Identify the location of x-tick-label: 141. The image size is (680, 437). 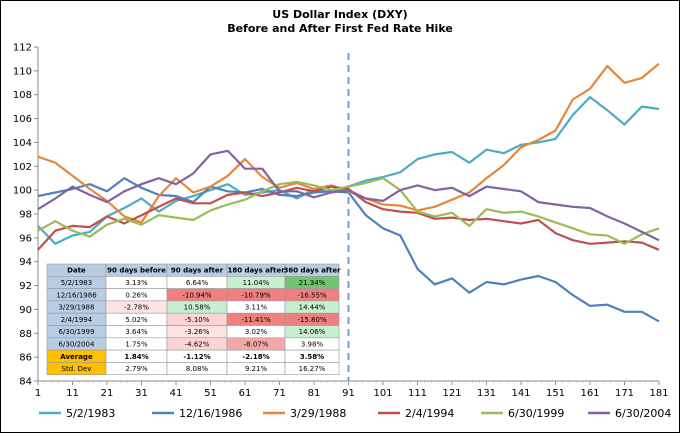
(520, 393).